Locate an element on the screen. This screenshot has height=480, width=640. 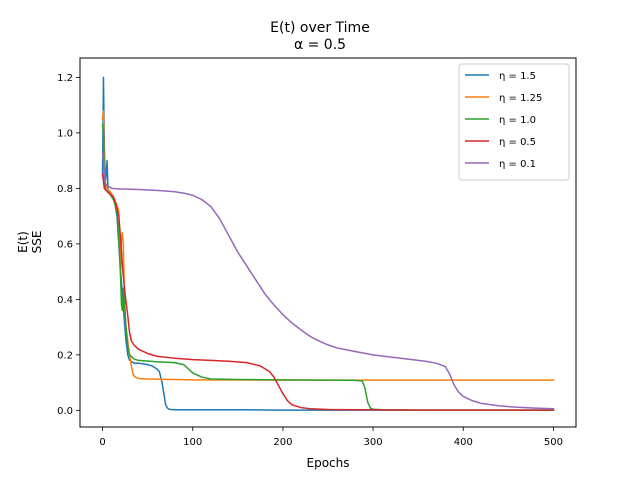
y-tick-label: 0.2 is located at coordinates (65, 355).